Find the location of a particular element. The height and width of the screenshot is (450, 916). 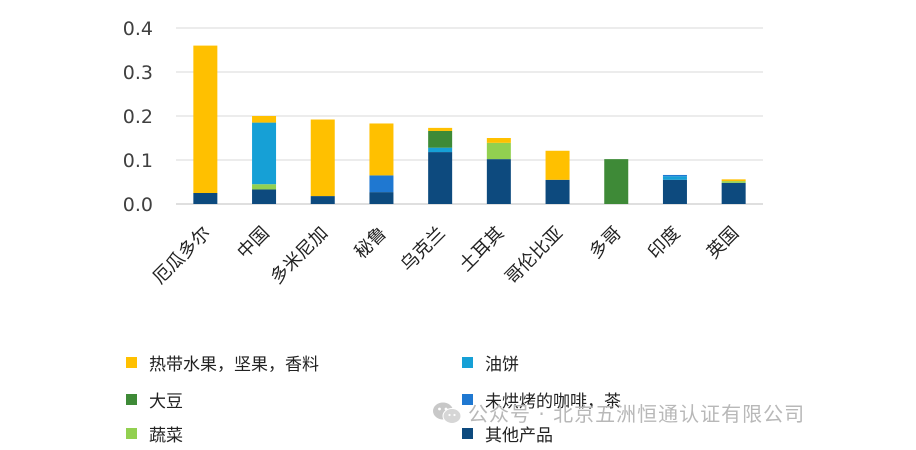

y-tick-label: 0.4 is located at coordinates (138, 29).